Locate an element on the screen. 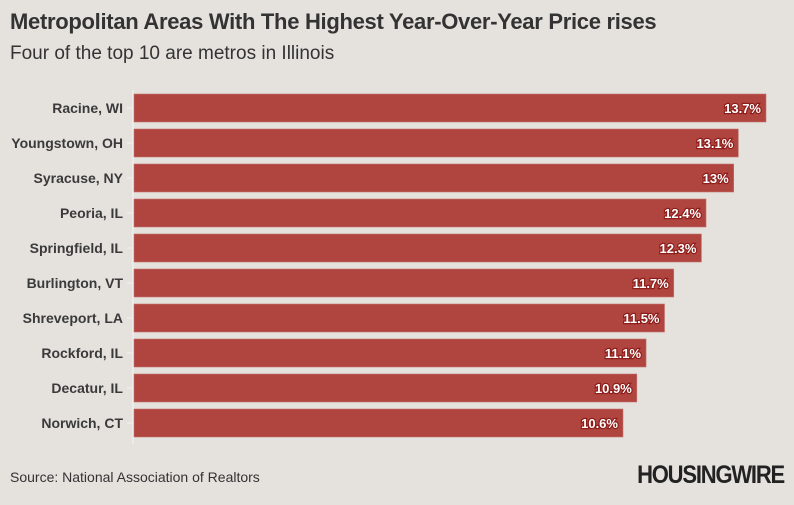 Image resolution: width=794 pixels, height=505 pixels. category-label: Youngstown, OH is located at coordinates (67, 143).